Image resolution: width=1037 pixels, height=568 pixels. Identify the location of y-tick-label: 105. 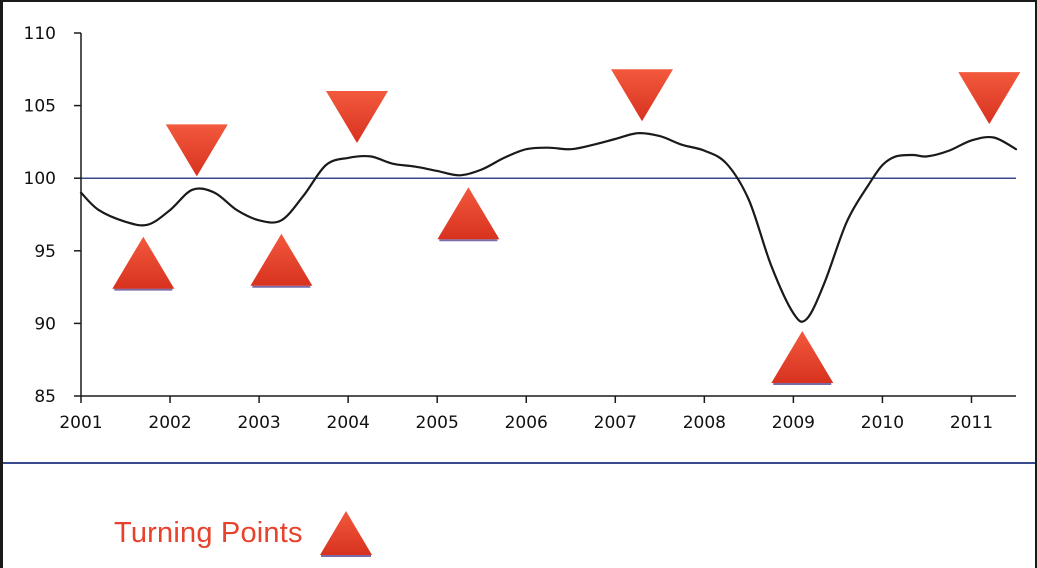
(40, 107).